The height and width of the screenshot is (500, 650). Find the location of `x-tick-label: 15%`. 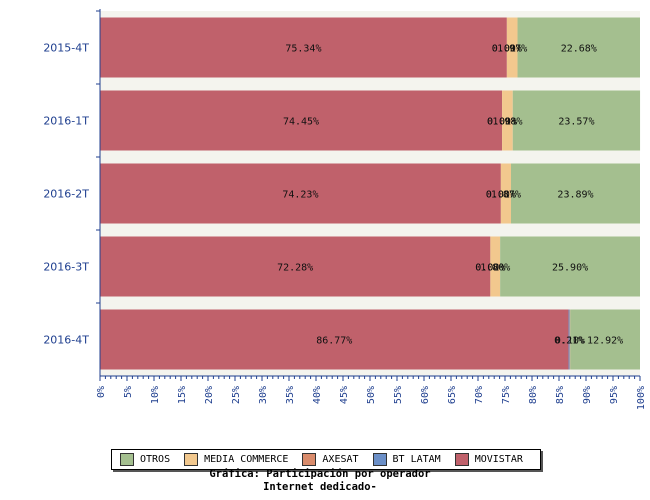

x-tick-label: 15% is located at coordinates (182, 395).